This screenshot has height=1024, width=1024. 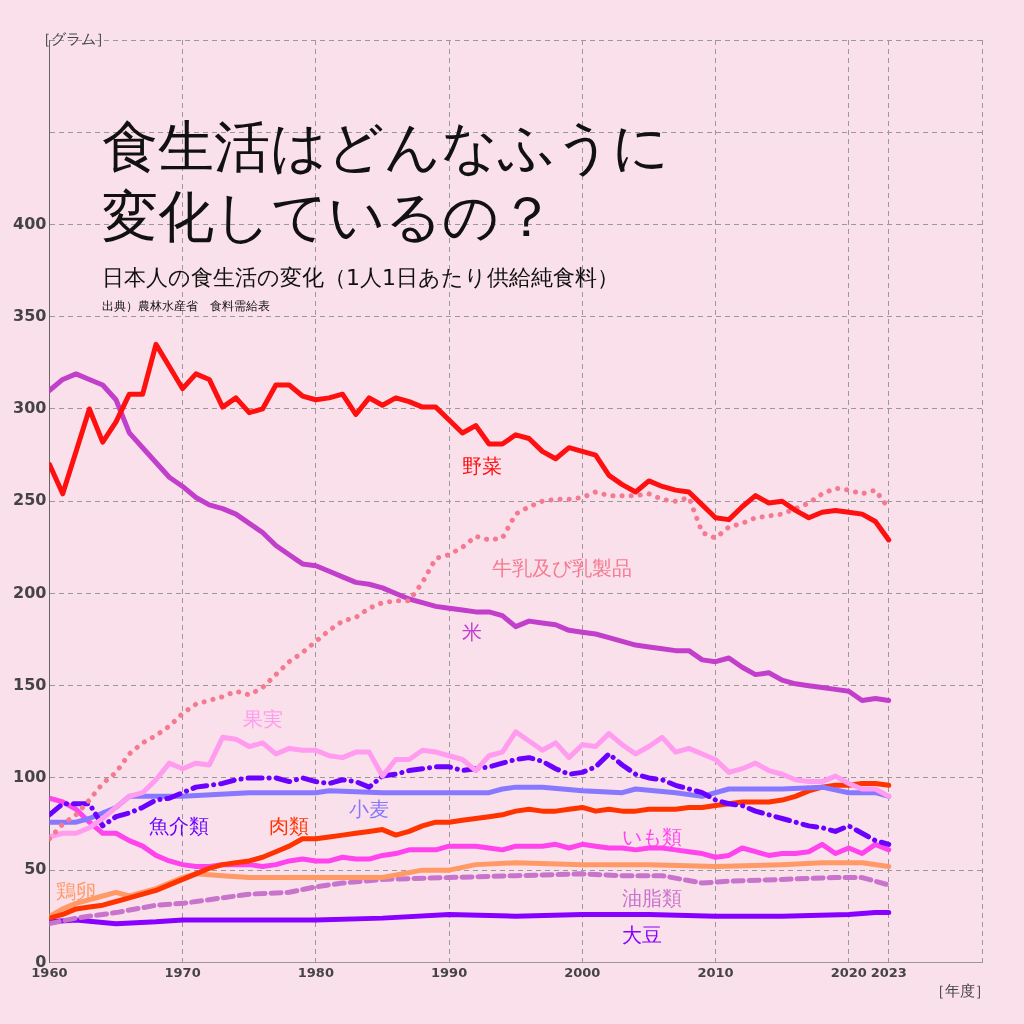 I want to click on y-tick-label: 150, so click(x=29, y=684).